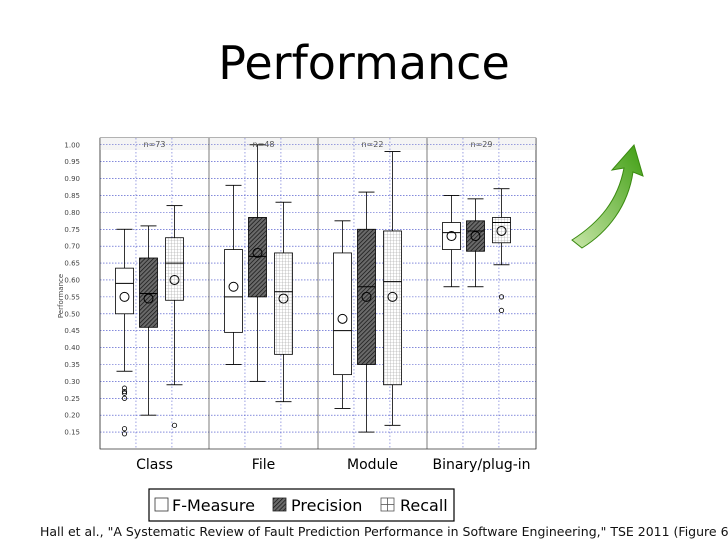 This screenshot has width=728, height=546. I want to click on y-axis-label: Performance, so click(61, 296).